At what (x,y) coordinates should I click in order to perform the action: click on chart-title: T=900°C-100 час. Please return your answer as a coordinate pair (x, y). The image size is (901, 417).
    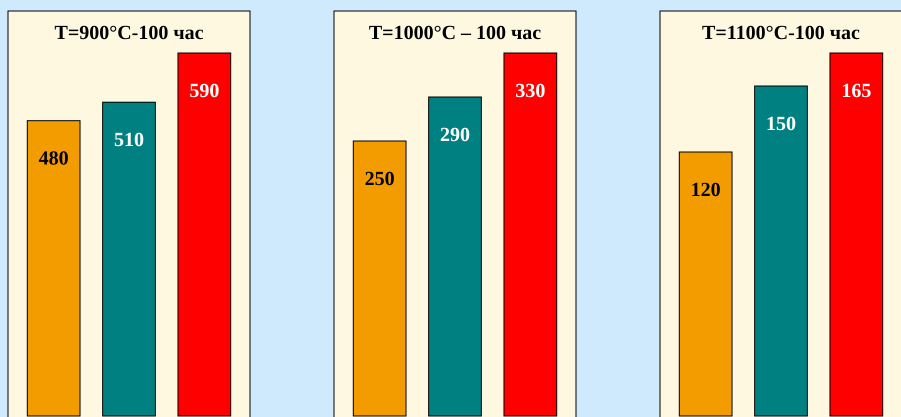
    Looking at the image, I should click on (129, 33).